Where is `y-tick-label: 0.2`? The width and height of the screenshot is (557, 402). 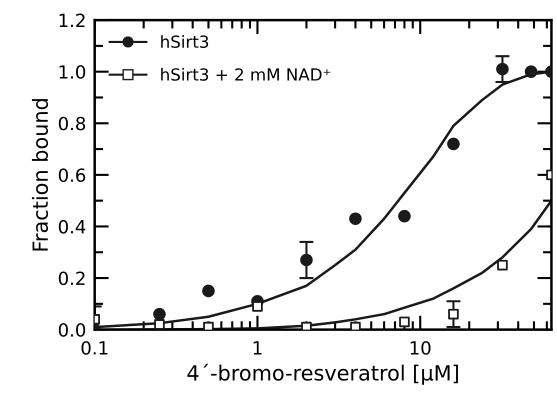 y-tick-label: 0.2 is located at coordinates (71, 279).